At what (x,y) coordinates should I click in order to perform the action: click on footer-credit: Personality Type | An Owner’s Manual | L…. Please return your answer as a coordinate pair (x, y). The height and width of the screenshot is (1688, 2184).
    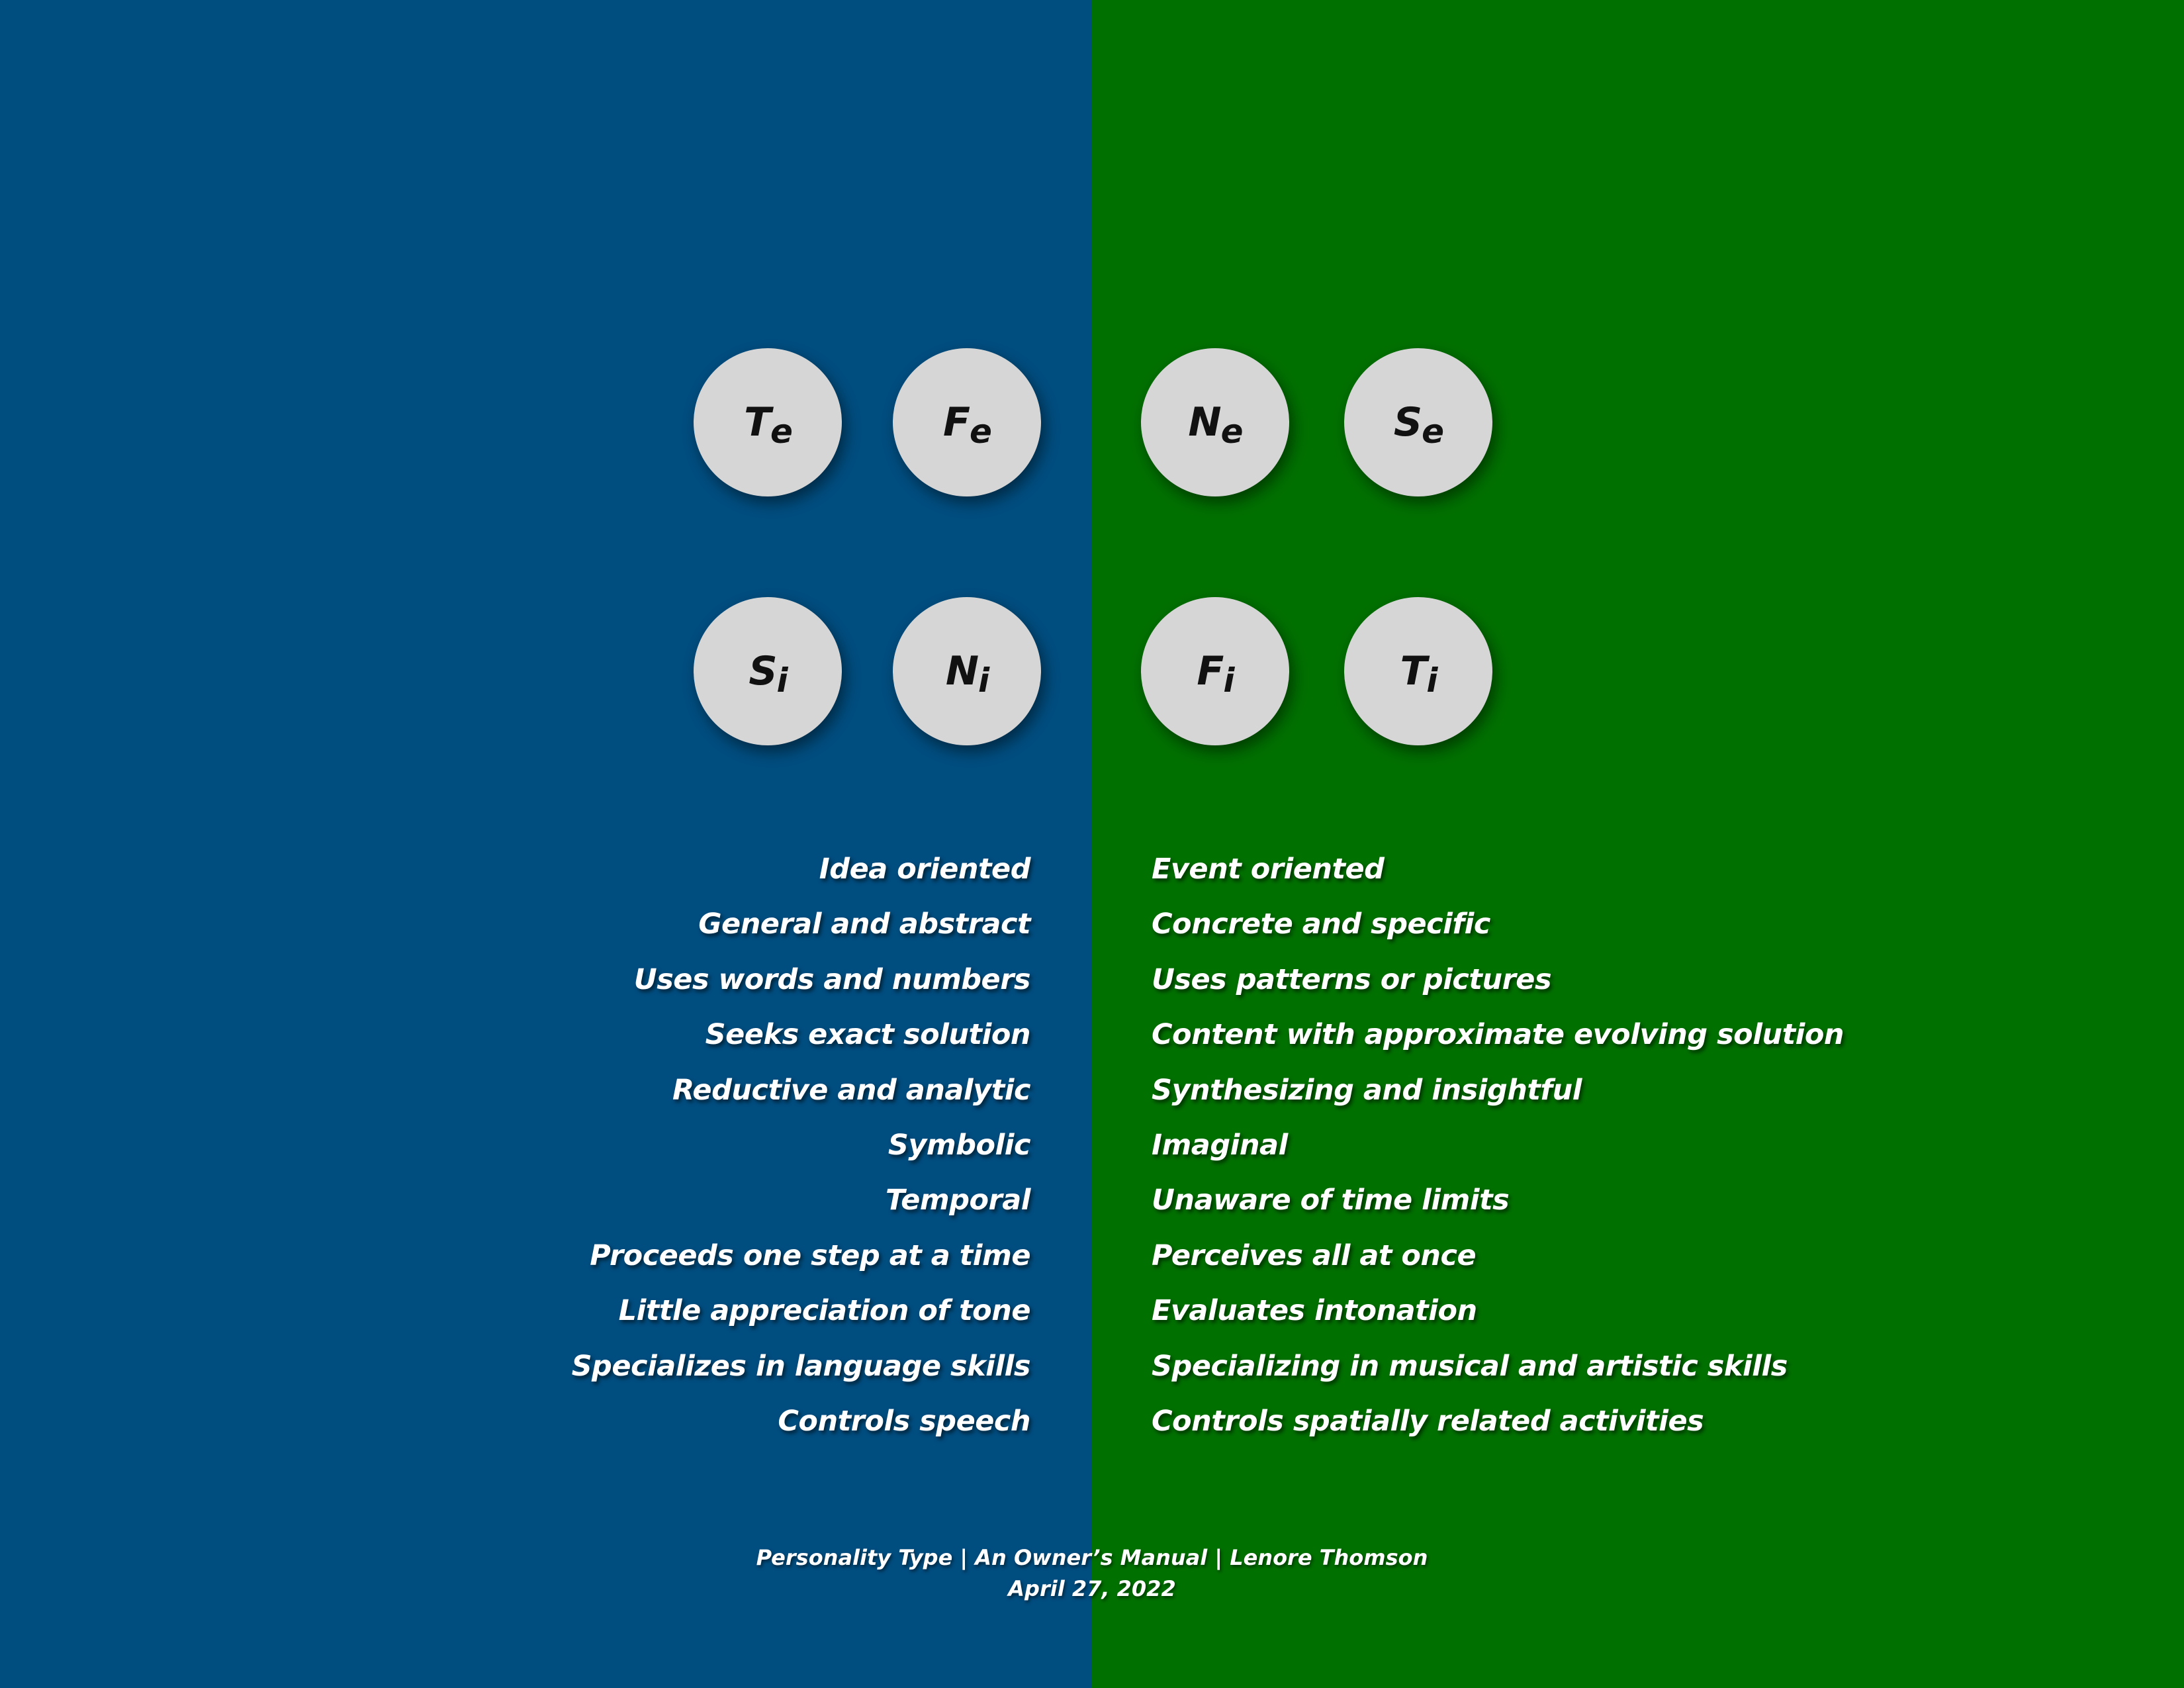
    Looking at the image, I should click on (1092, 1573).